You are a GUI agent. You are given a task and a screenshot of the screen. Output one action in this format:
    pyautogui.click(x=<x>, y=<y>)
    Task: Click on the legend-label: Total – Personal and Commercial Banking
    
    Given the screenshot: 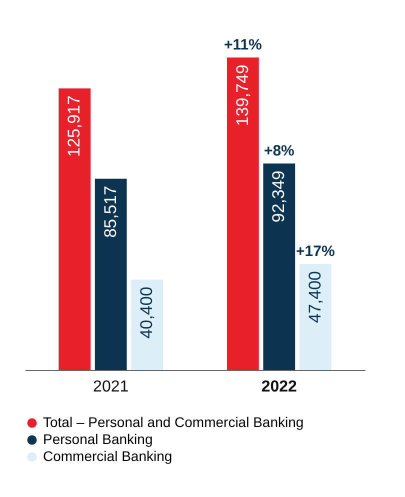 What is the action you would take?
    pyautogui.click(x=173, y=422)
    